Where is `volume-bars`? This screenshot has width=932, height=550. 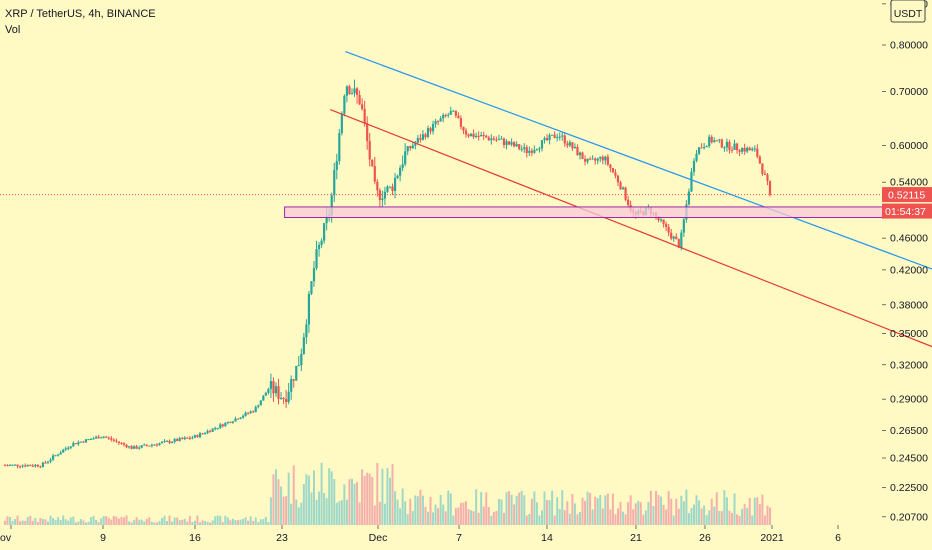
volume-bars is located at coordinates (387, 493).